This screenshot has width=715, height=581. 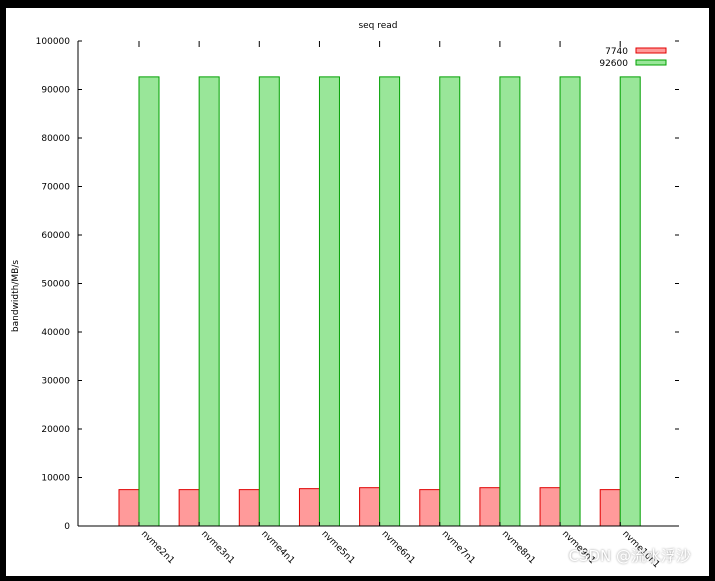 I want to click on y-tick-label-9: 90000, so click(x=55, y=91).